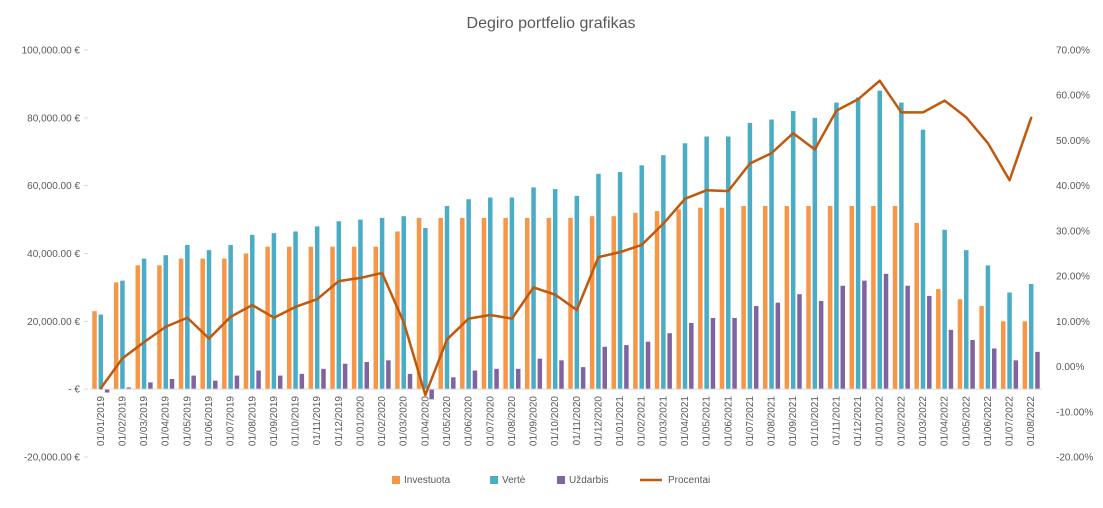 This screenshot has height=508, width=1103. What do you see at coordinates (1070, 367) in the screenshot?
I see `right-tick-label: 0.00%` at bounding box center [1070, 367].